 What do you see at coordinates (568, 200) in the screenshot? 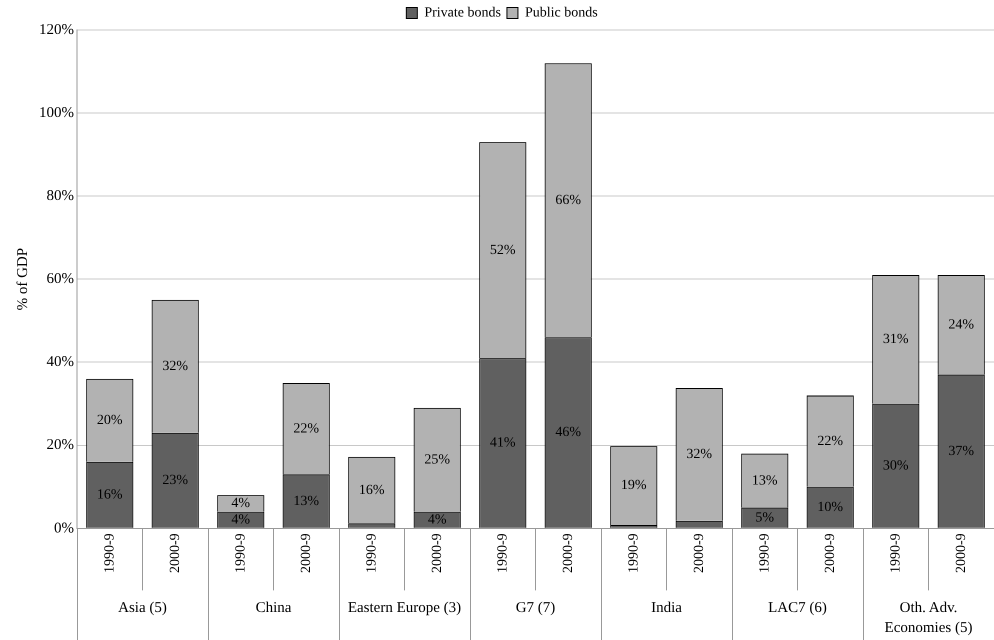
I see `data-label: 66%` at bounding box center [568, 200].